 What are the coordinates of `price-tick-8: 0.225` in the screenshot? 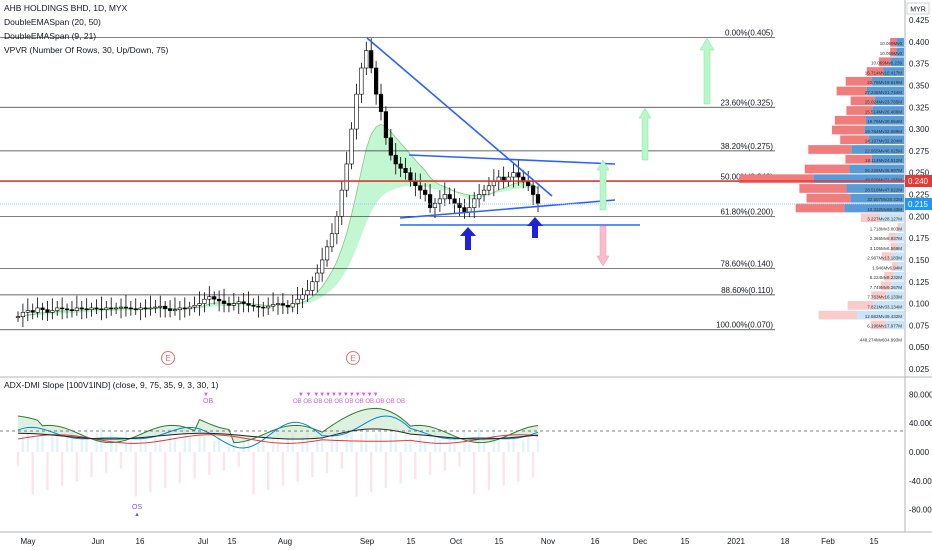 It's located at (919, 195).